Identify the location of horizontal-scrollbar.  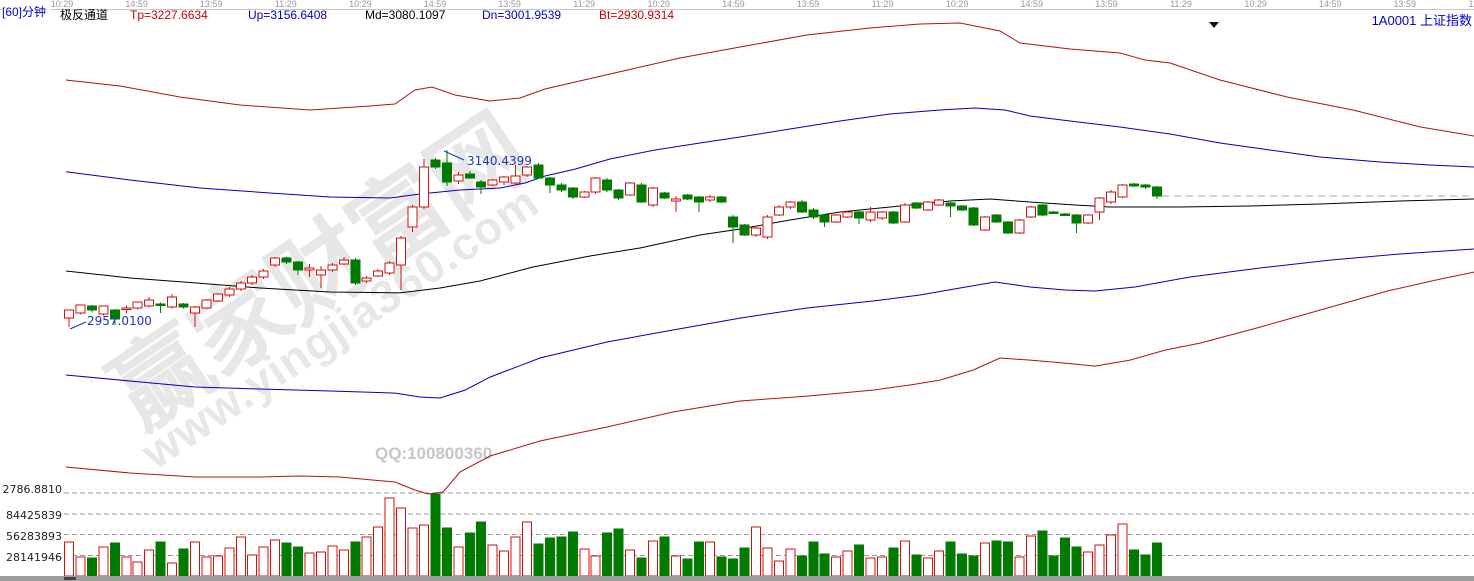
(737, 578).